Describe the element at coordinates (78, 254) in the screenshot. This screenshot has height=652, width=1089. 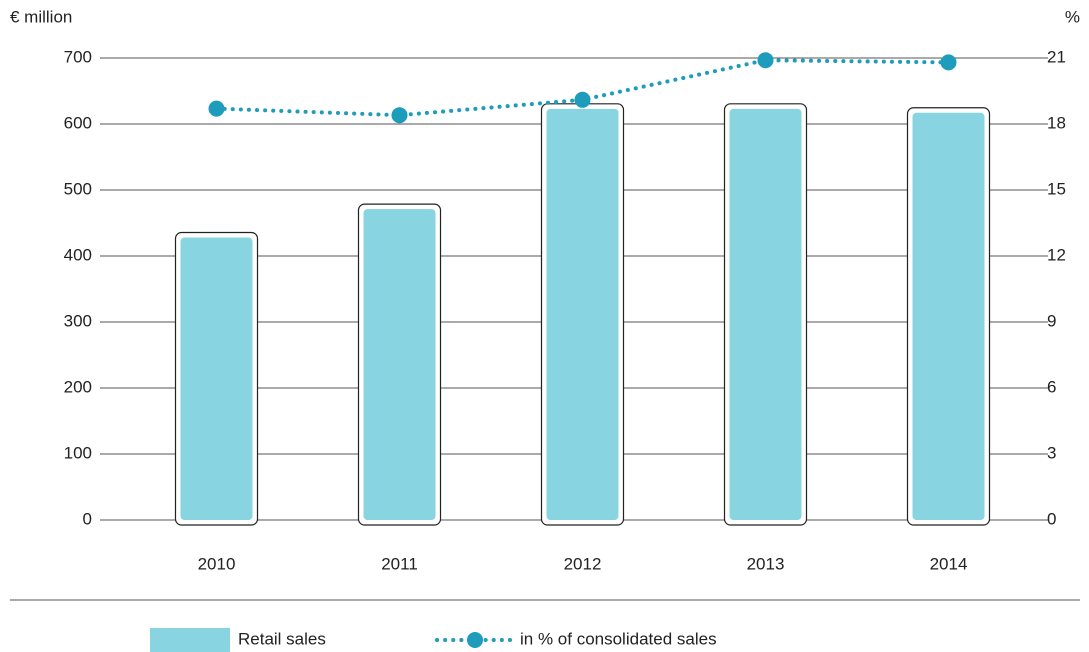
I see `y-tick-label: 400` at that location.